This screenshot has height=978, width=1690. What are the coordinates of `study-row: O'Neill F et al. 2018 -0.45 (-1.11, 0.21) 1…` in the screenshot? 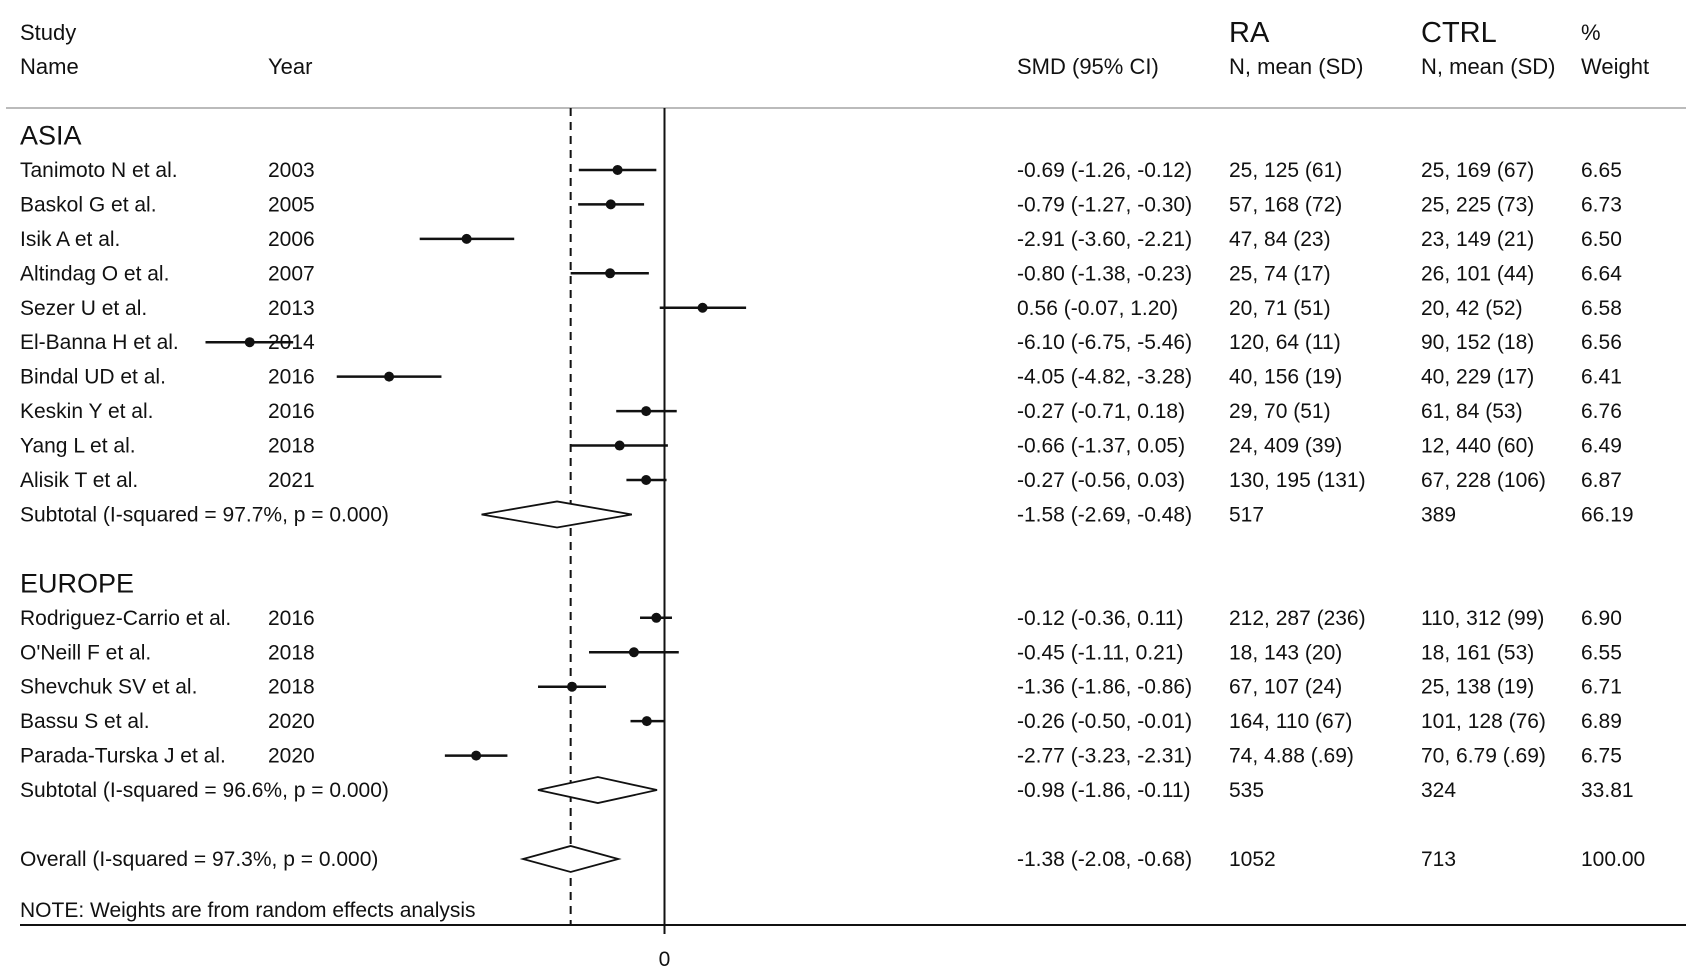 It's located at (821, 652).